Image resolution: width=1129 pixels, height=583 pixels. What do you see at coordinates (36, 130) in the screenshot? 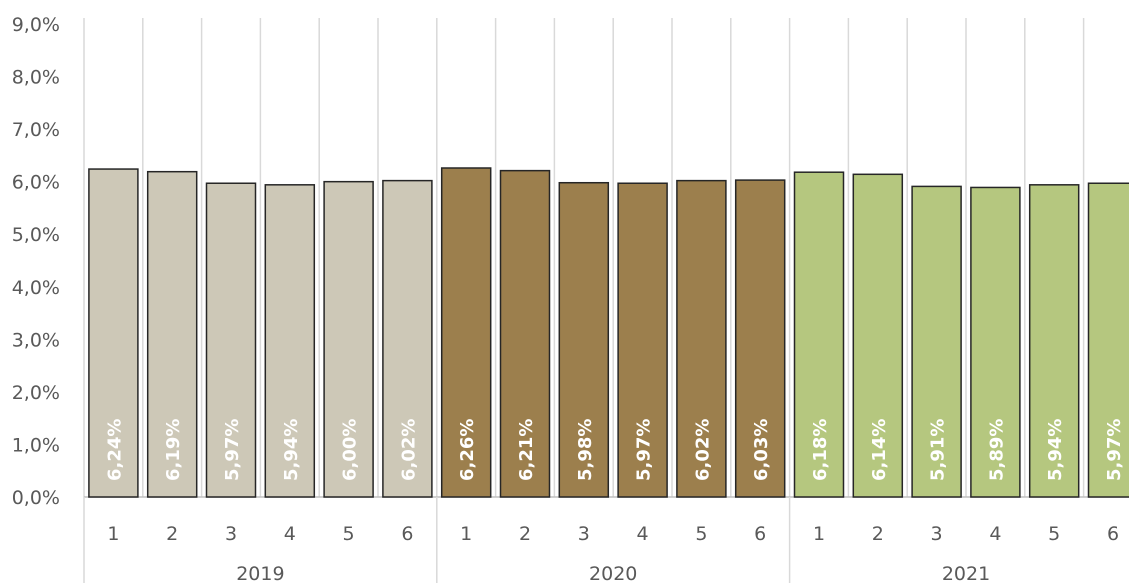
I see `y-tick-label: 7,0%` at bounding box center [36, 130].